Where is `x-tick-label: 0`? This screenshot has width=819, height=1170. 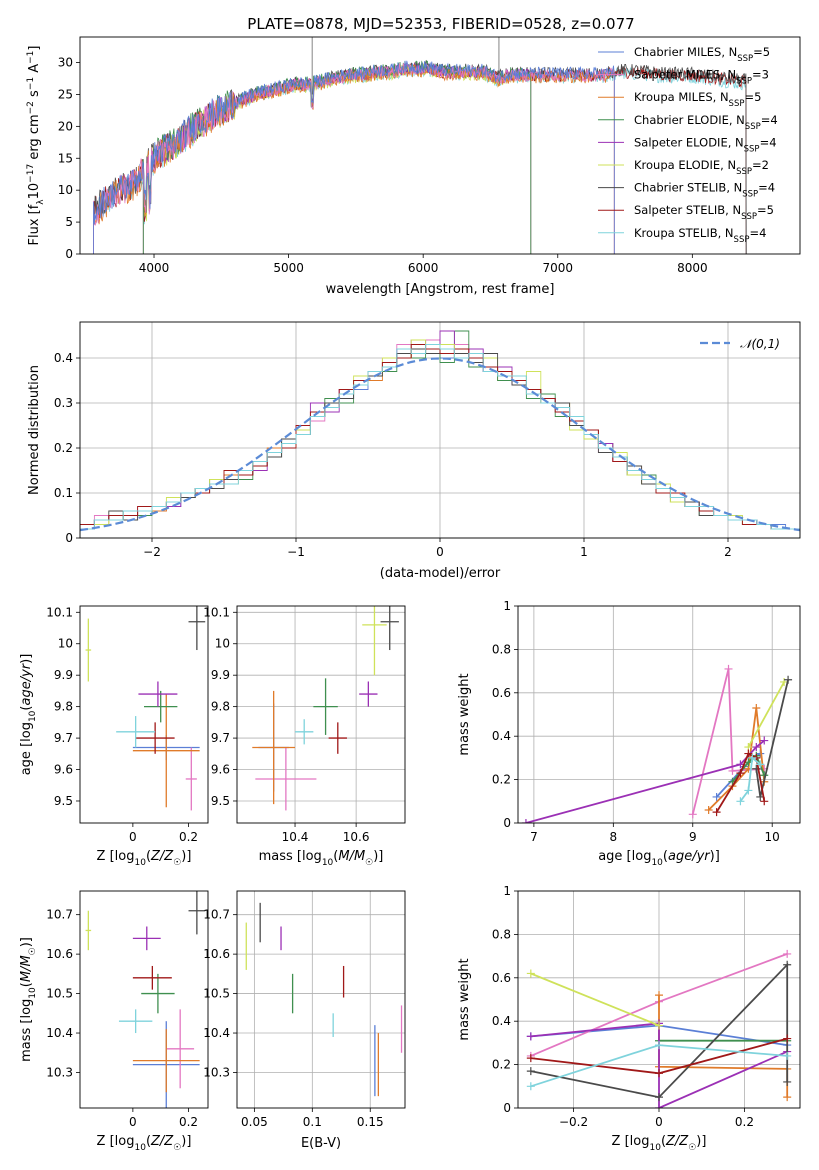 x-tick-label: 0 is located at coordinates (133, 837).